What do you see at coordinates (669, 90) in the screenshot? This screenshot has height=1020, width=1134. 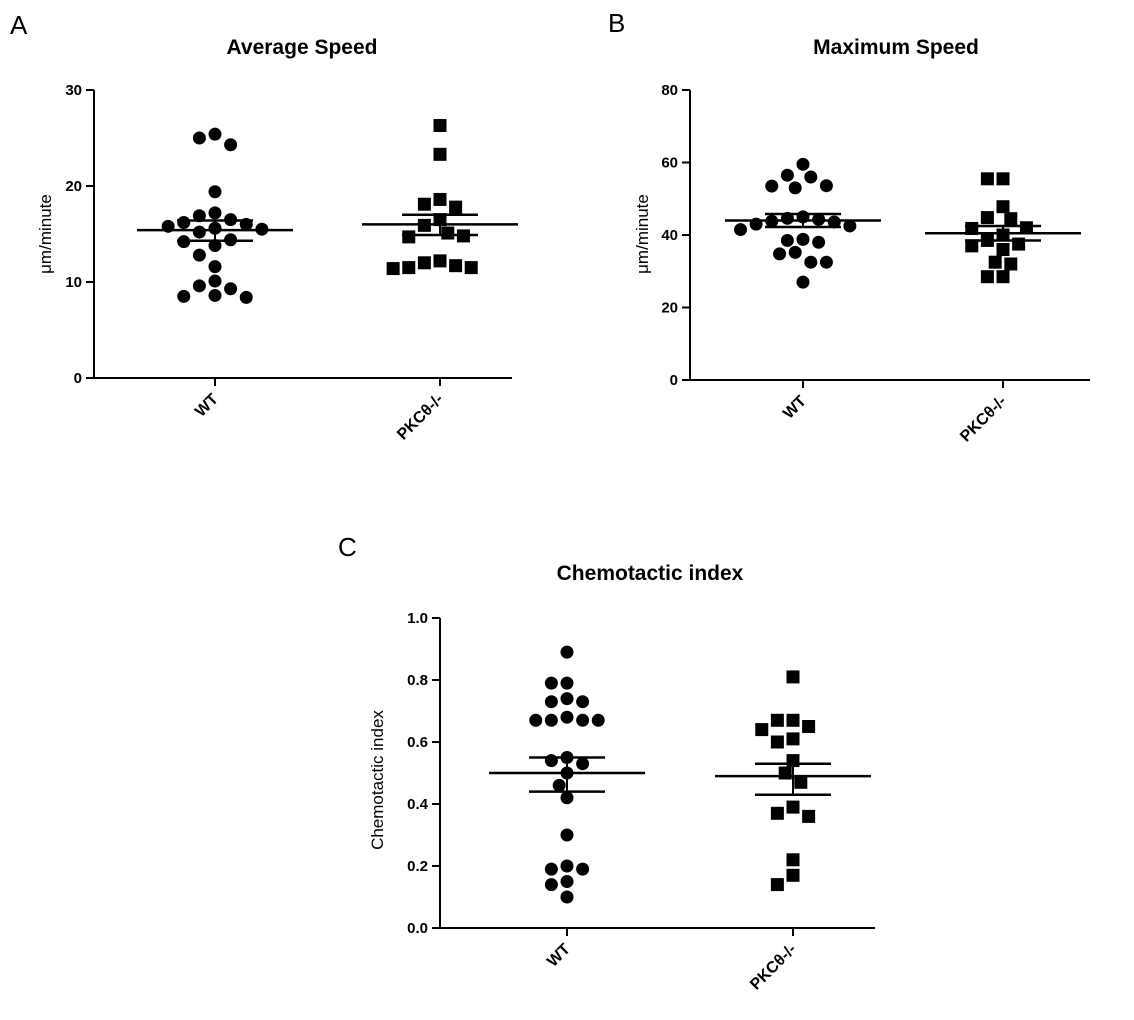 I see `y-tick-label: 80` at bounding box center [669, 90].